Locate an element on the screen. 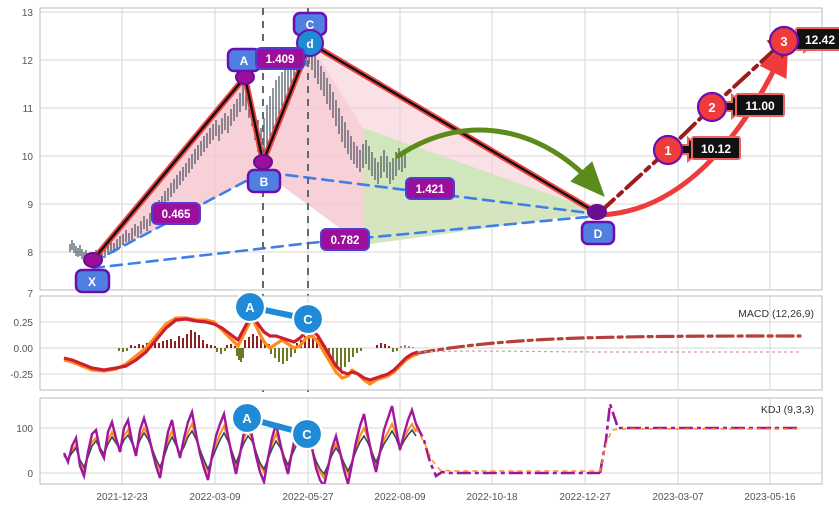 The width and height of the screenshot is (839, 520). xtick-2: 2022-05-27 is located at coordinates (308, 497).